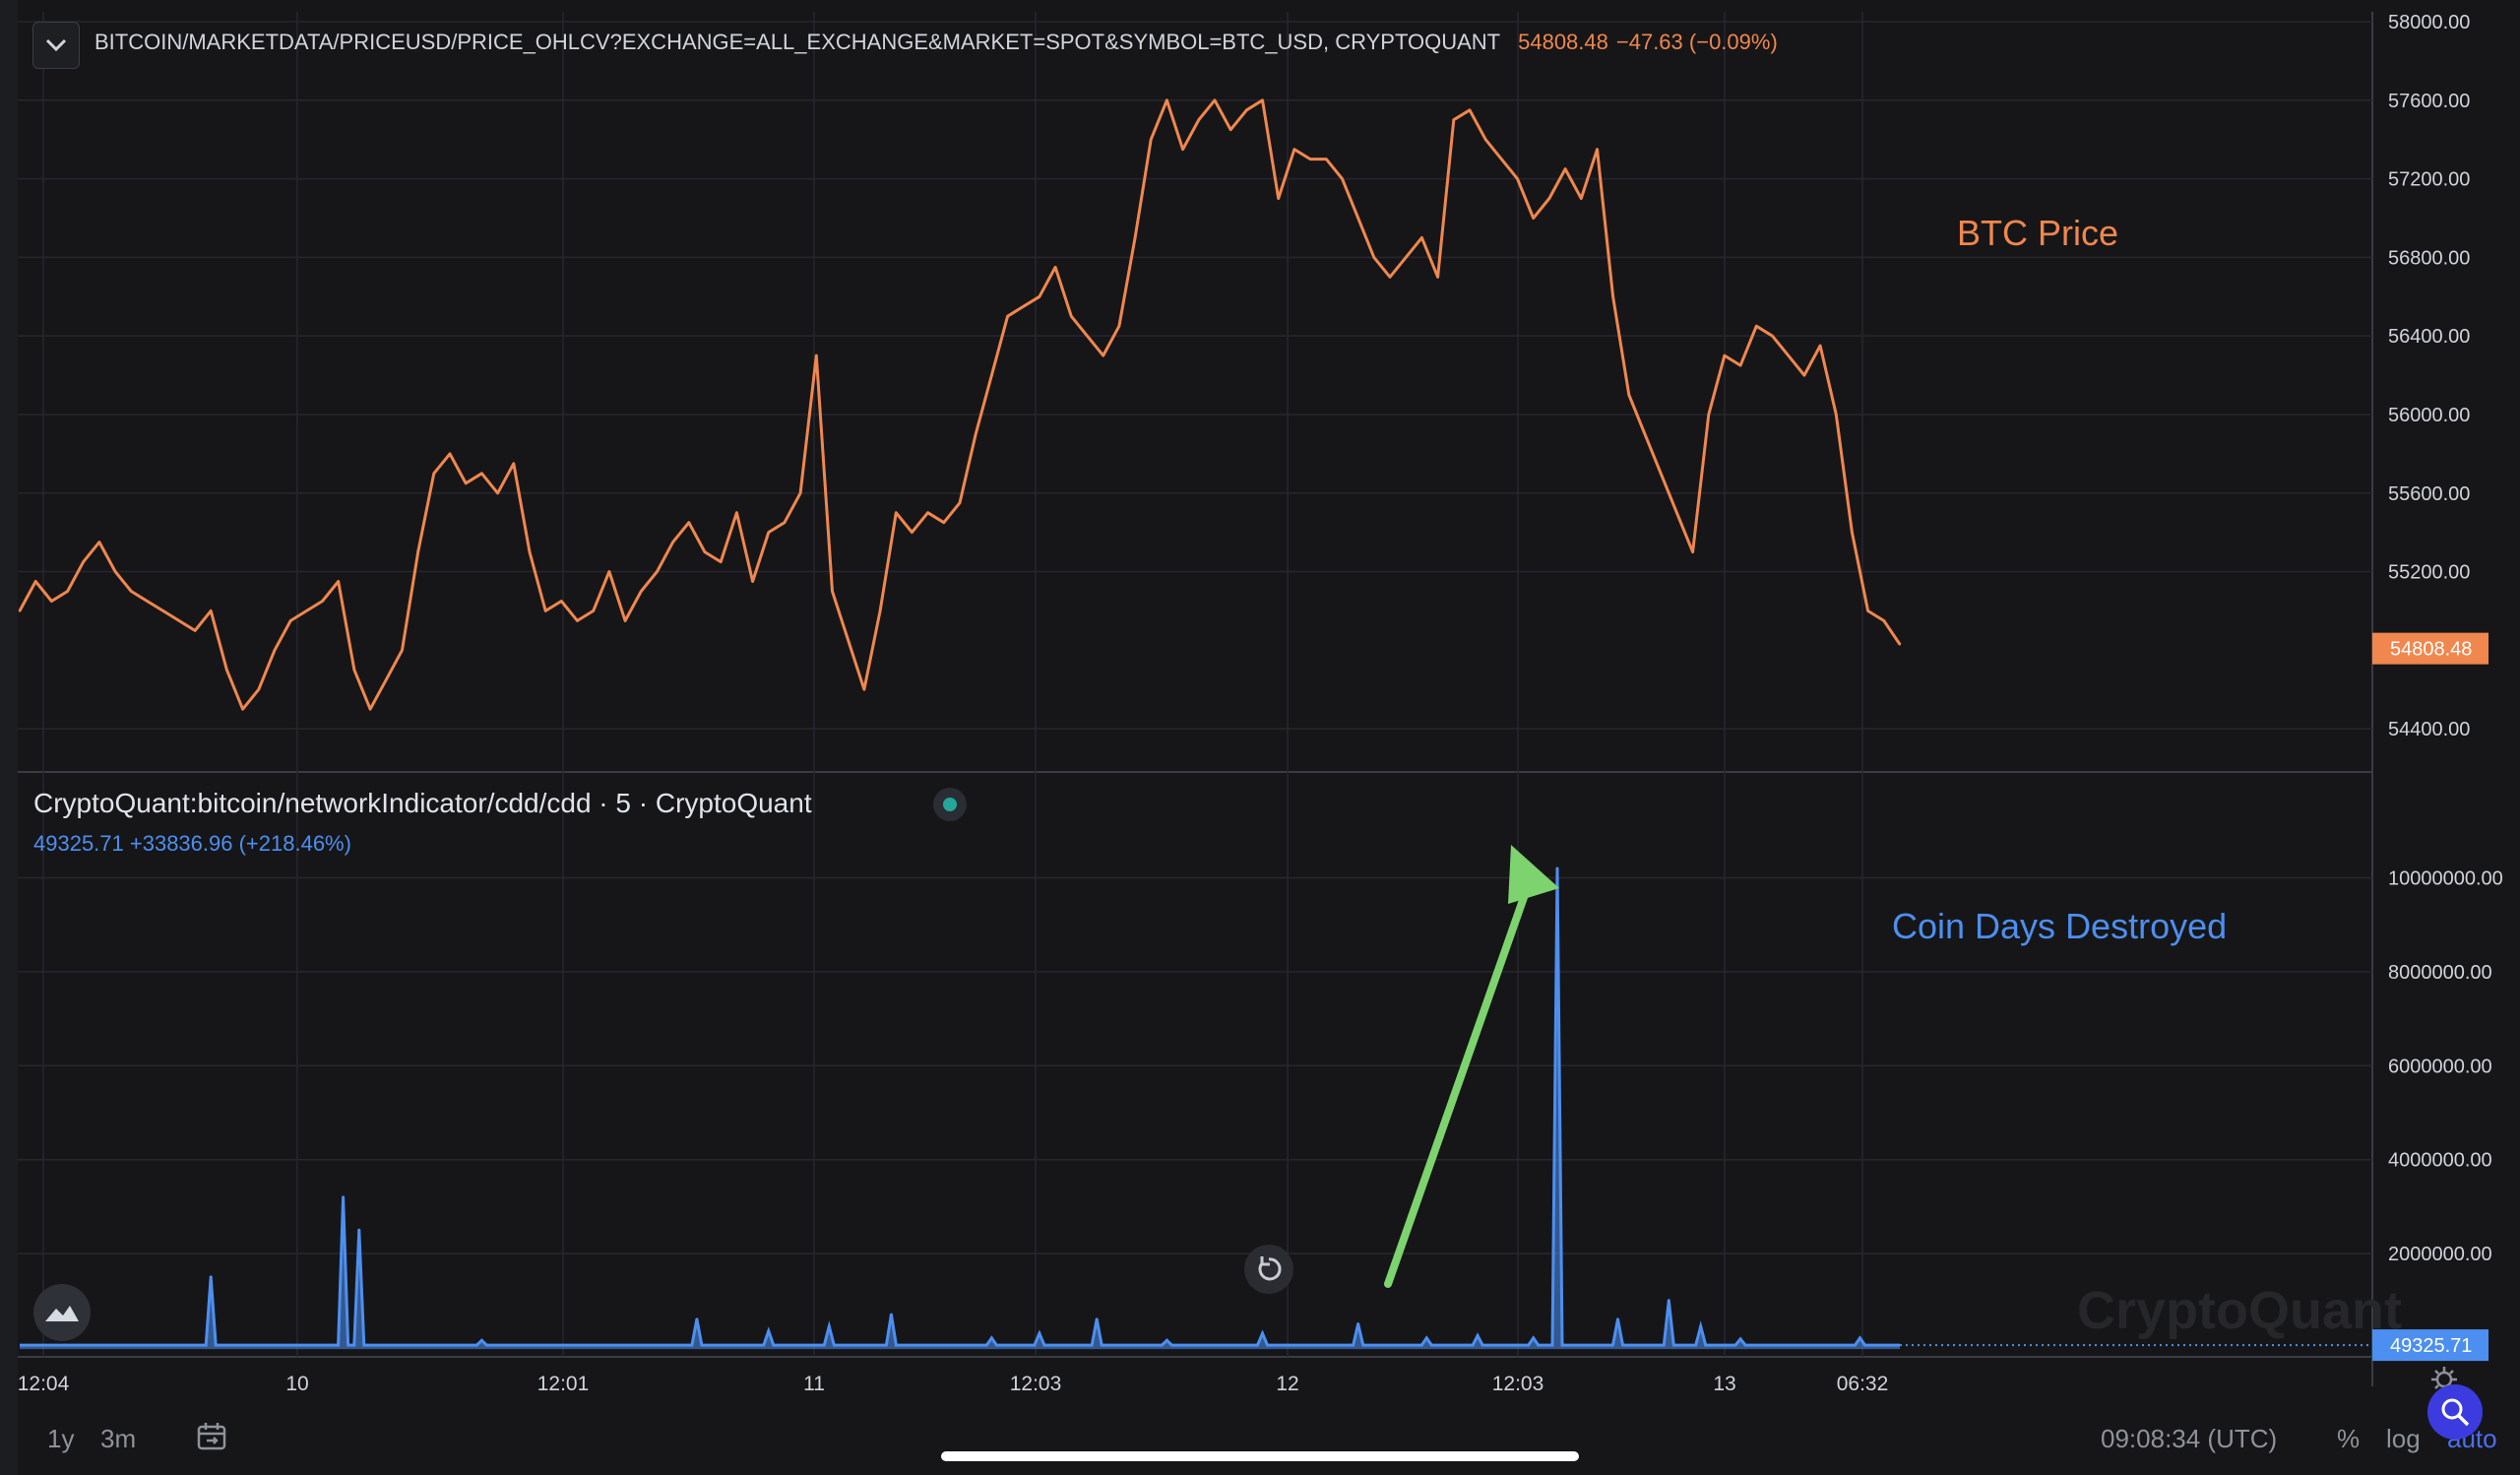  Describe the element at coordinates (1563, 42) in the screenshot. I see `last-price: 54808.48` at that location.